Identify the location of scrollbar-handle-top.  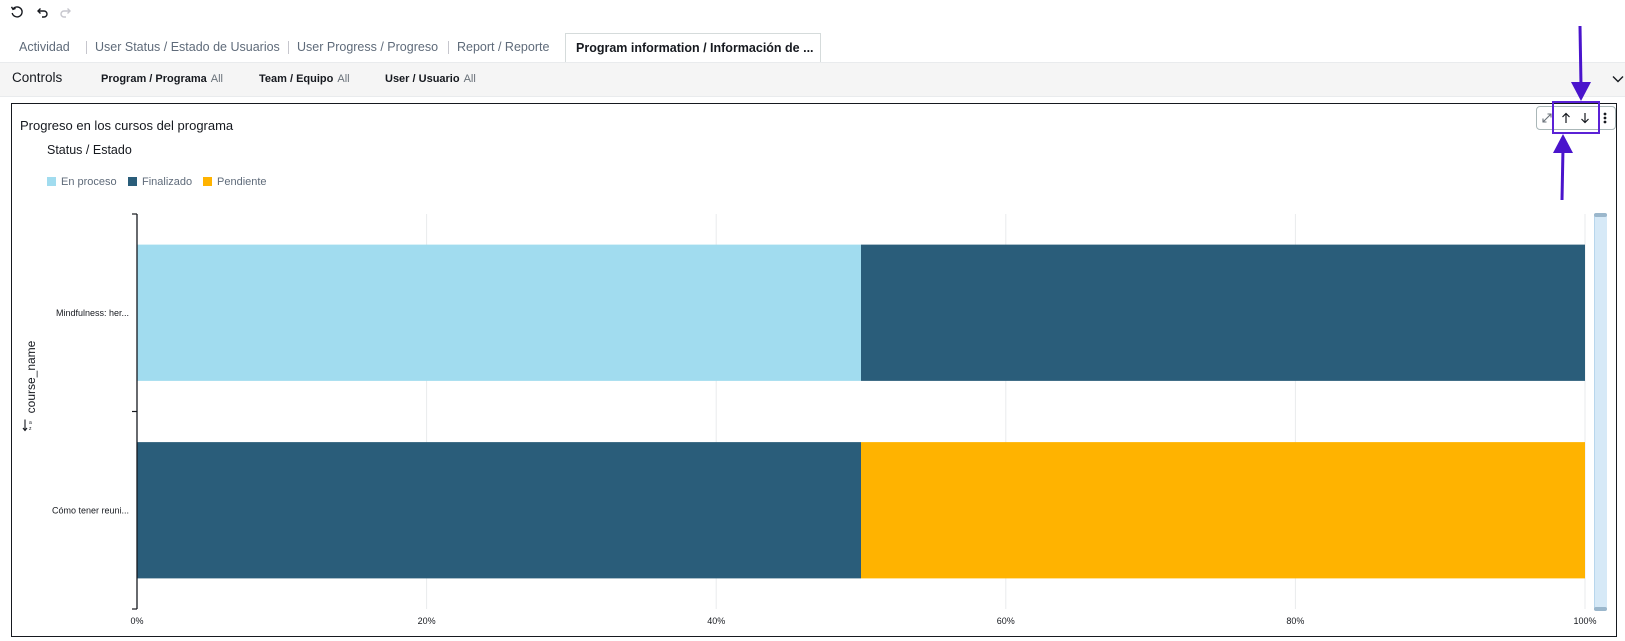
(1600, 215).